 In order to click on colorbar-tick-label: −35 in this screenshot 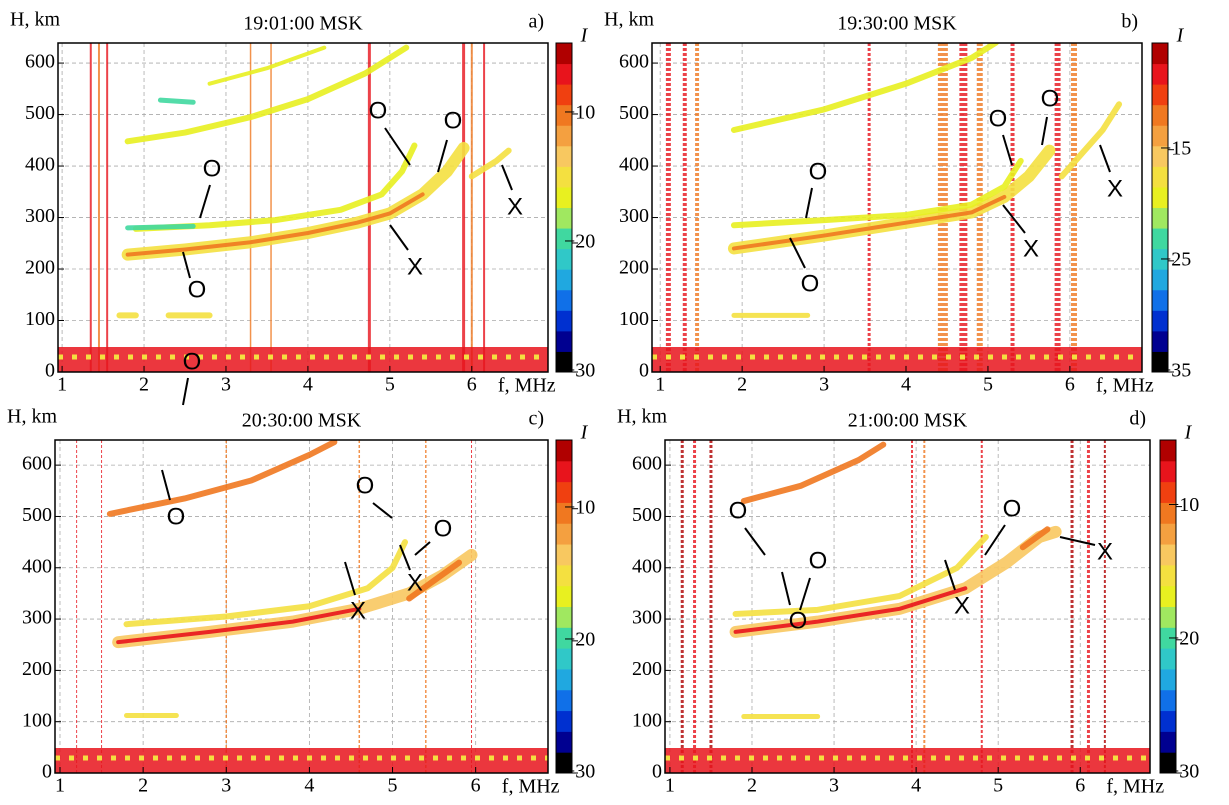, I will do `click(1175, 371)`.